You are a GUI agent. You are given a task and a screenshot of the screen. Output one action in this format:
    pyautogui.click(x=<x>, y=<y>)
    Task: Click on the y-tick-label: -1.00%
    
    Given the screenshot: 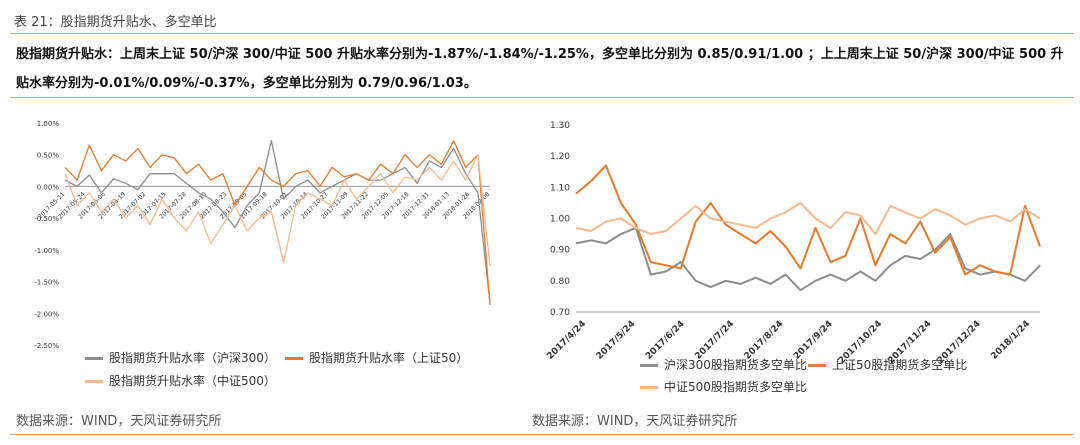 What is the action you would take?
    pyautogui.click(x=46, y=251)
    